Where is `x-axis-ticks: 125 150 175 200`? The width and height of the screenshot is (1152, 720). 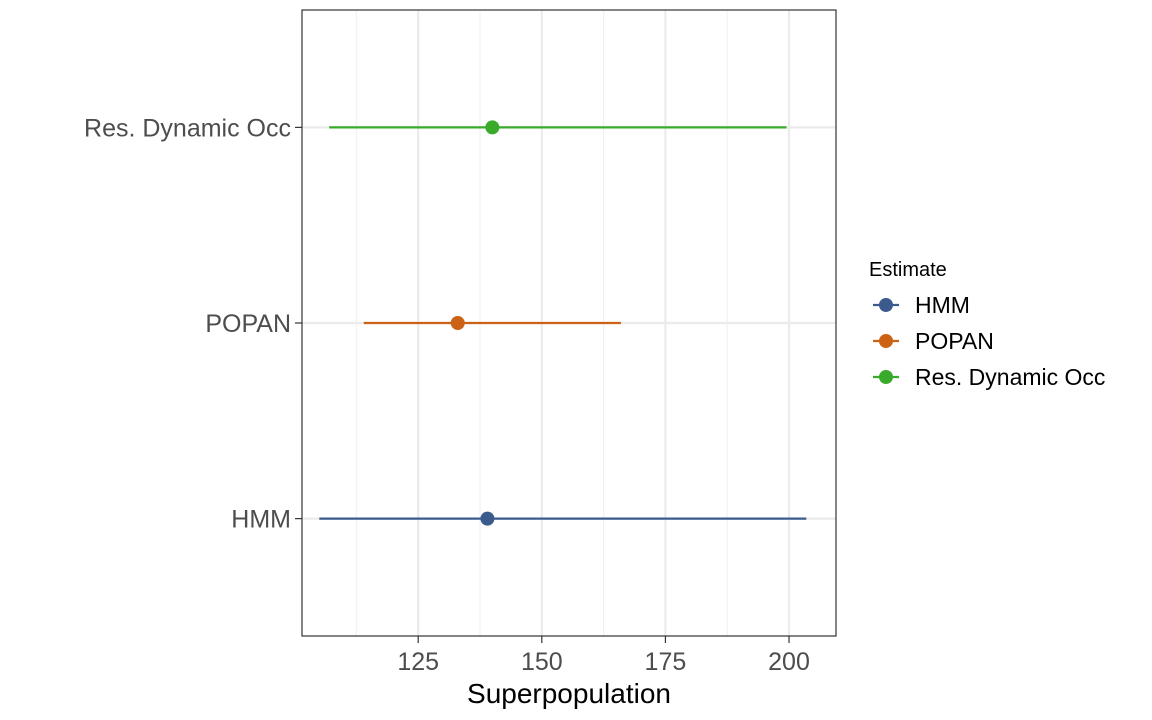
x-axis-ticks: 125 150 175 200 is located at coordinates (603, 656).